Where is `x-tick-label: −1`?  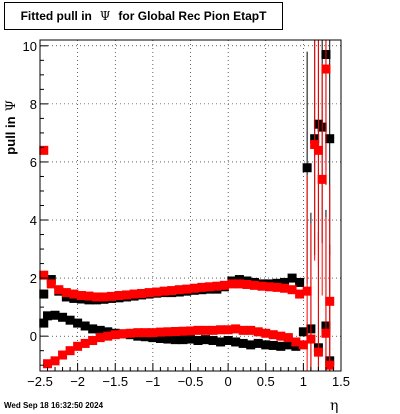
x-tick-label: −1 is located at coordinates (152, 381).